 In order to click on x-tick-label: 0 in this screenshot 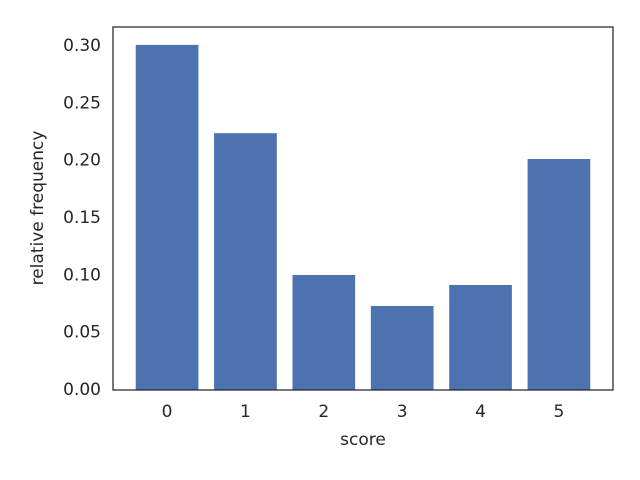, I will do `click(167, 412)`.